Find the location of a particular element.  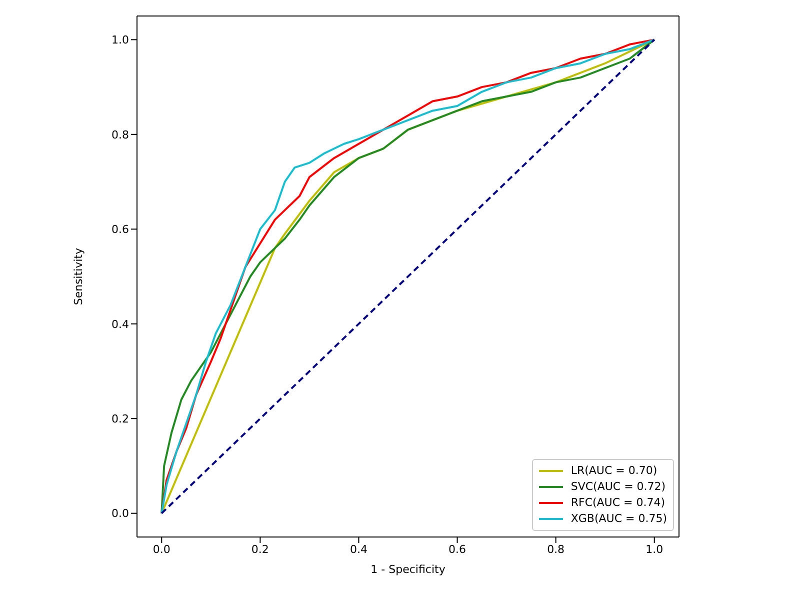

x-tick-label: 0.2 is located at coordinates (260, 549).